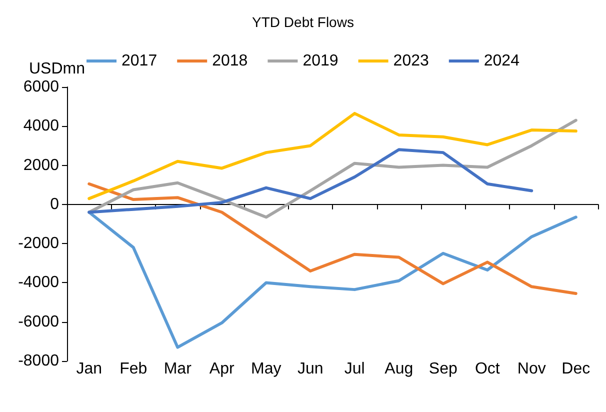 The image size is (606, 412). I want to click on x-tick-label: Jan, so click(89, 369).